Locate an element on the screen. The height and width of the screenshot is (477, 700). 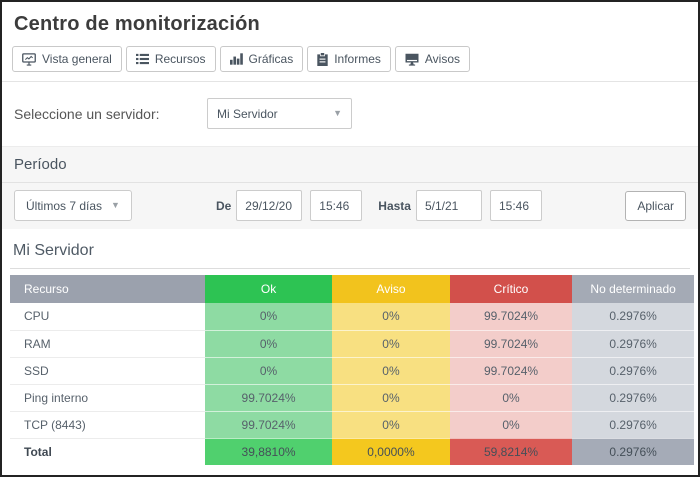
header-divider is located at coordinates (350, 81).